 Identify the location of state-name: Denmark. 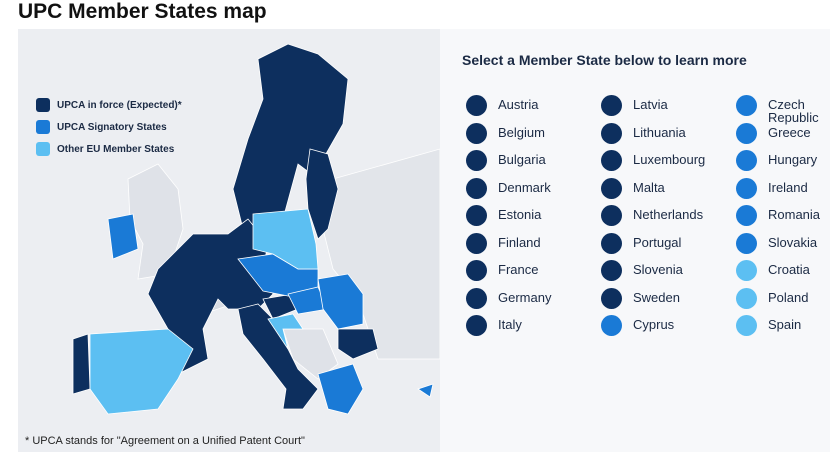
(524, 187).